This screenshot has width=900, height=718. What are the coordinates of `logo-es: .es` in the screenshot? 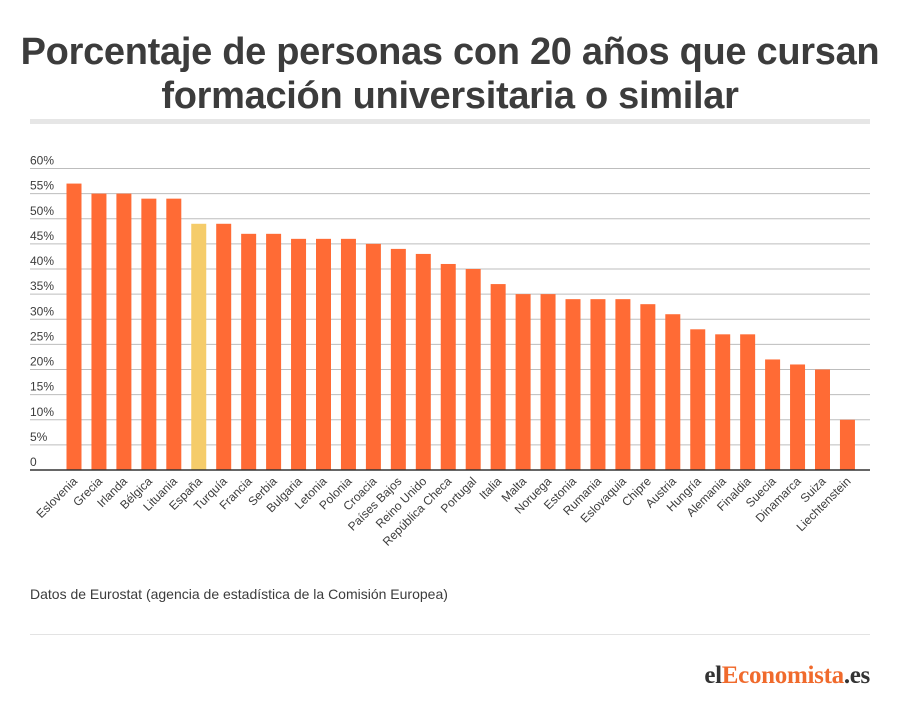 It's located at (856, 675).